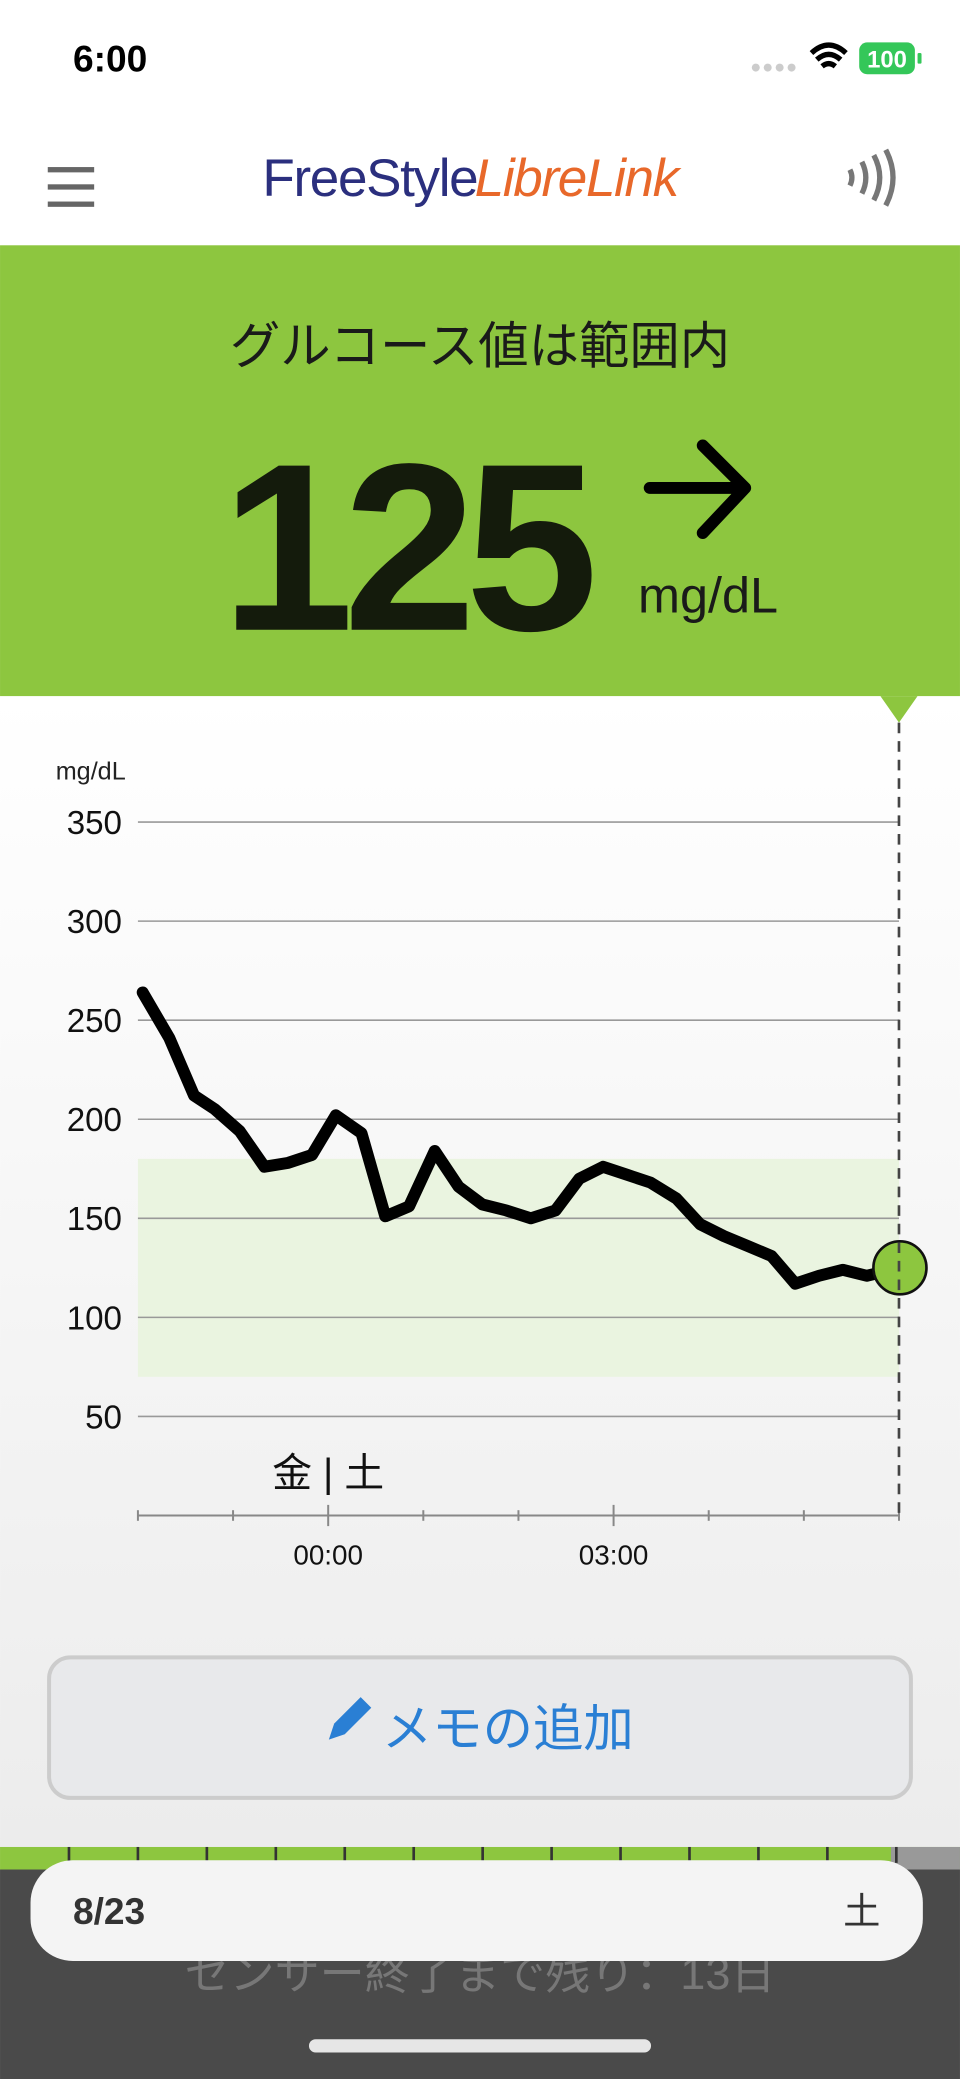 This screenshot has width=960, height=2079. What do you see at coordinates (708, 595) in the screenshot?
I see `glucose-unit: mg/dL` at bounding box center [708, 595].